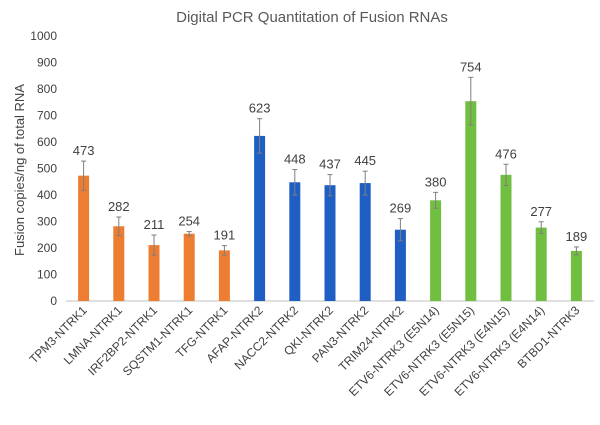 The height and width of the screenshot is (425, 600). What do you see at coordinates (47, 222) in the screenshot?
I see `y-tick-label: 300` at bounding box center [47, 222].